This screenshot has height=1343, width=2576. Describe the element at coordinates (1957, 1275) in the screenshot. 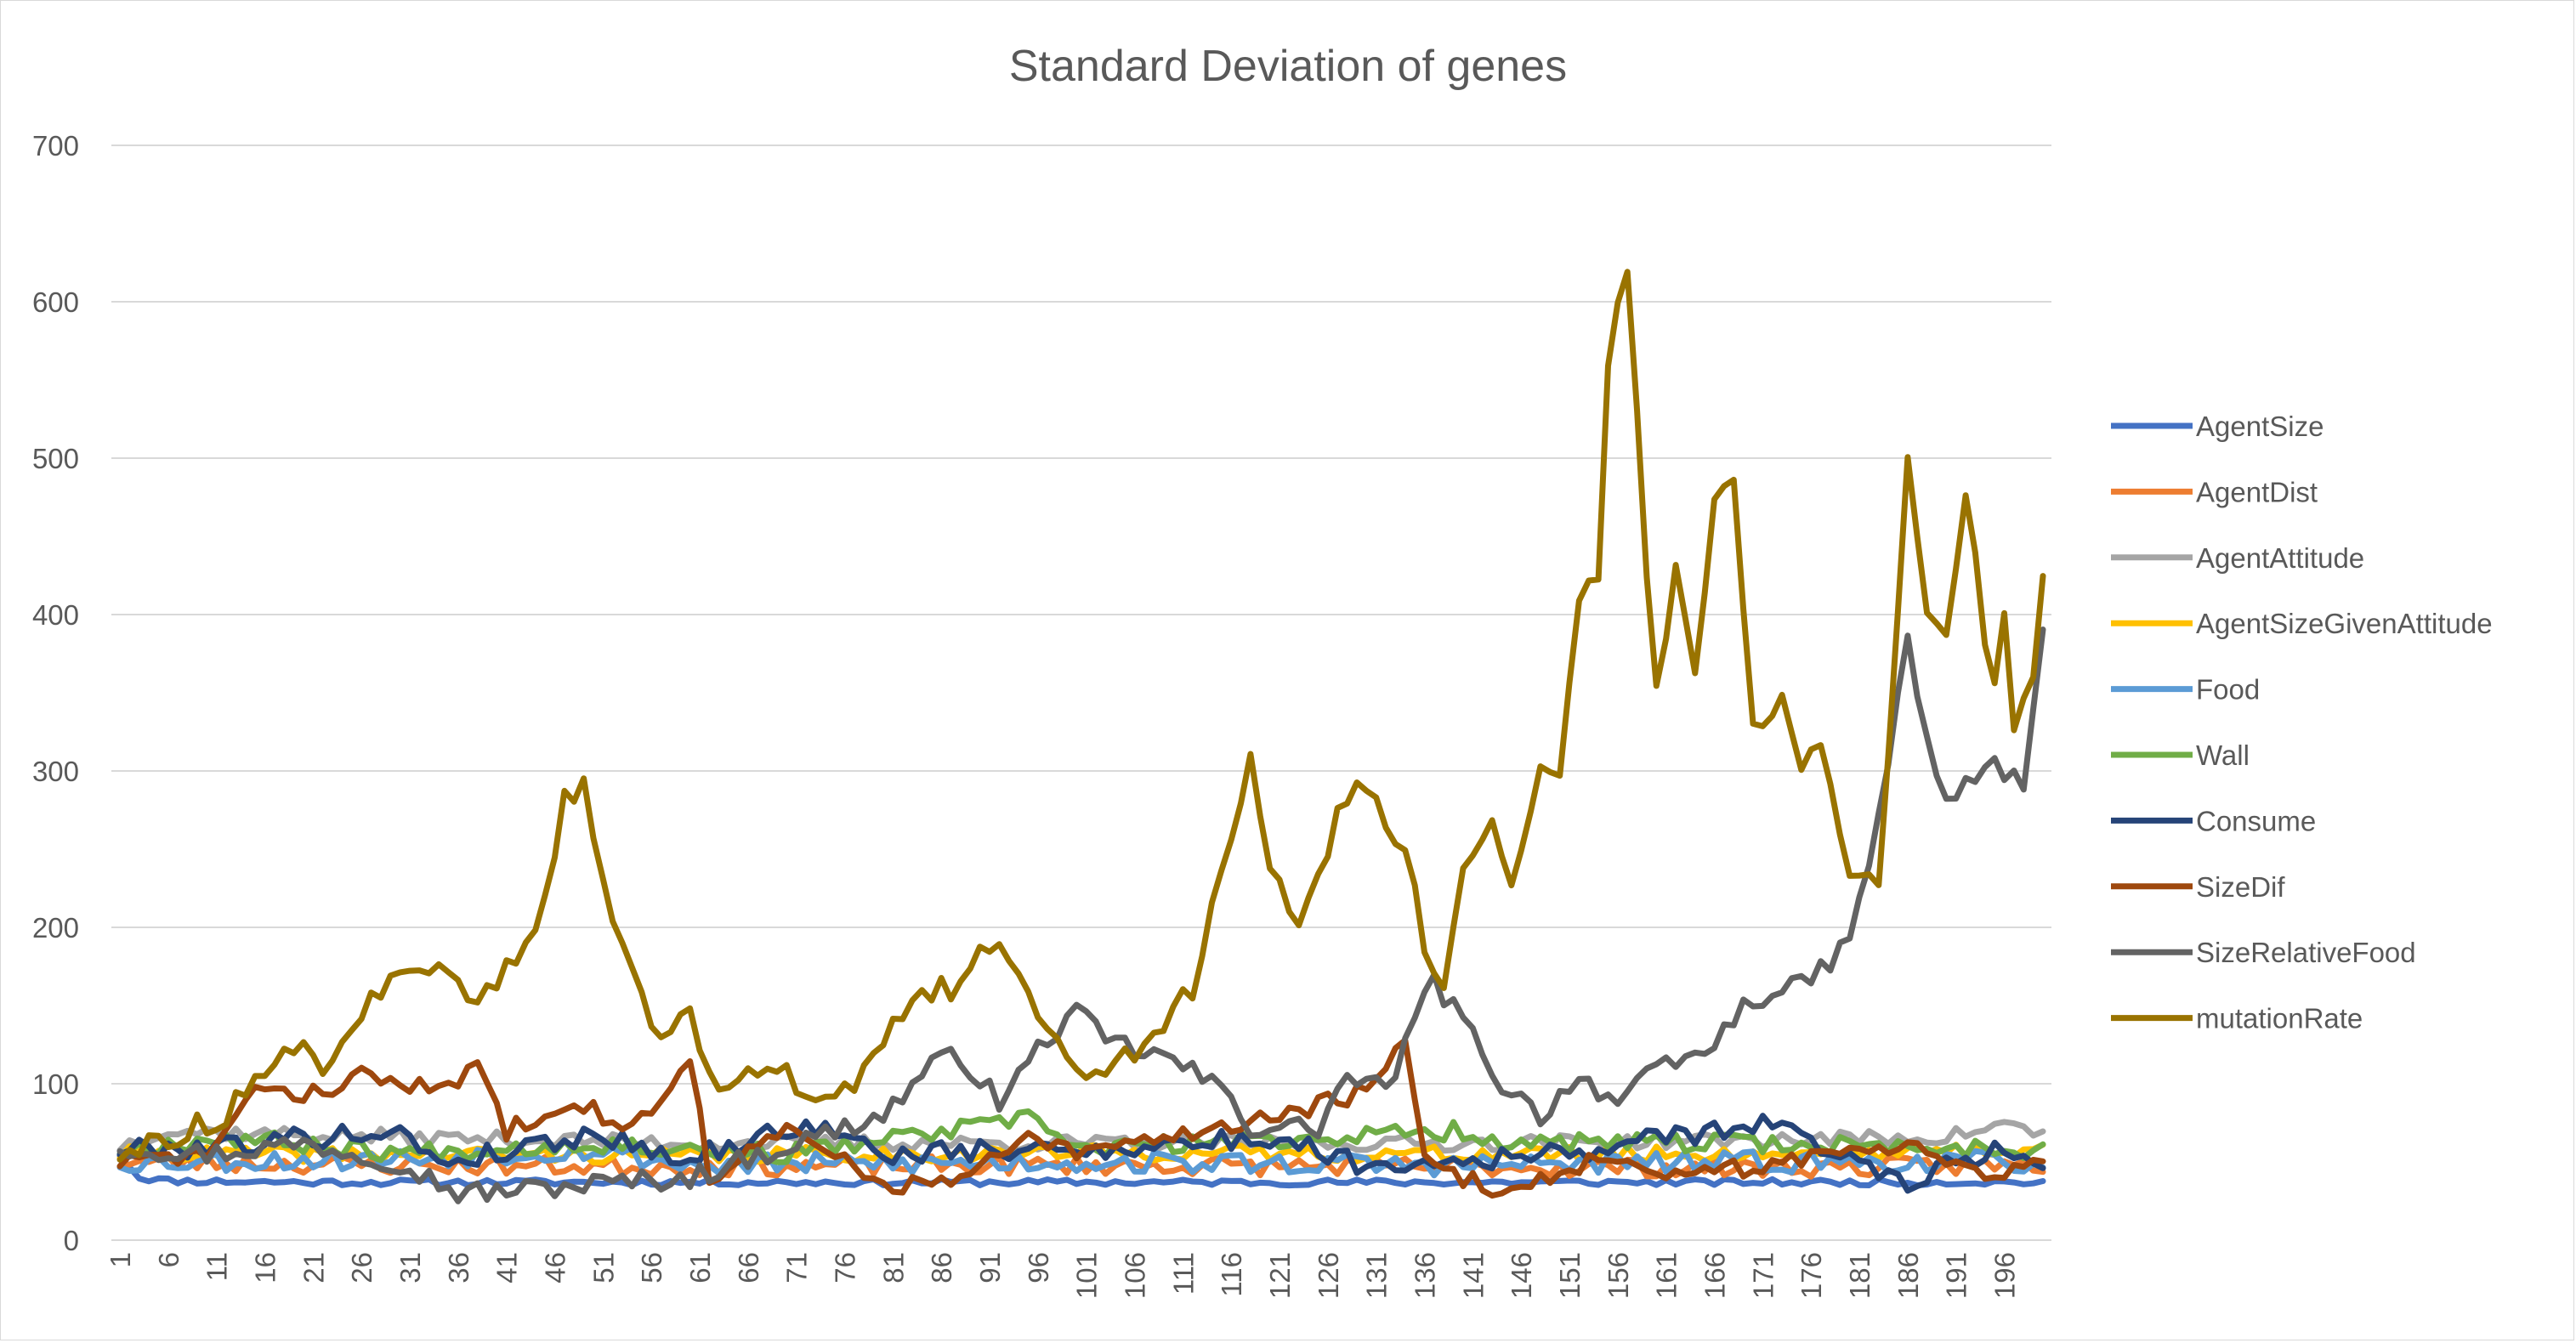

I see `x-tick-label: 191` at that location.